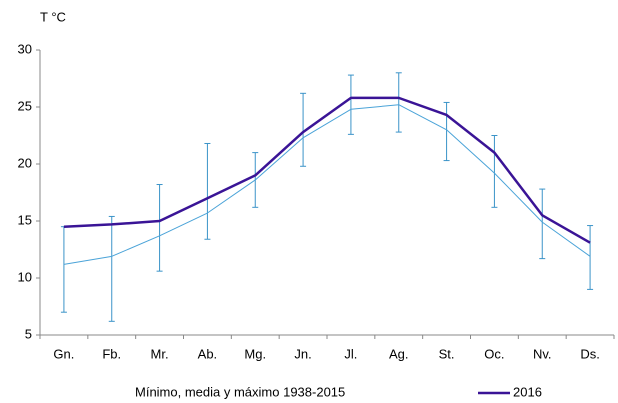  I want to click on x-tick-label: Ab., so click(208, 353).